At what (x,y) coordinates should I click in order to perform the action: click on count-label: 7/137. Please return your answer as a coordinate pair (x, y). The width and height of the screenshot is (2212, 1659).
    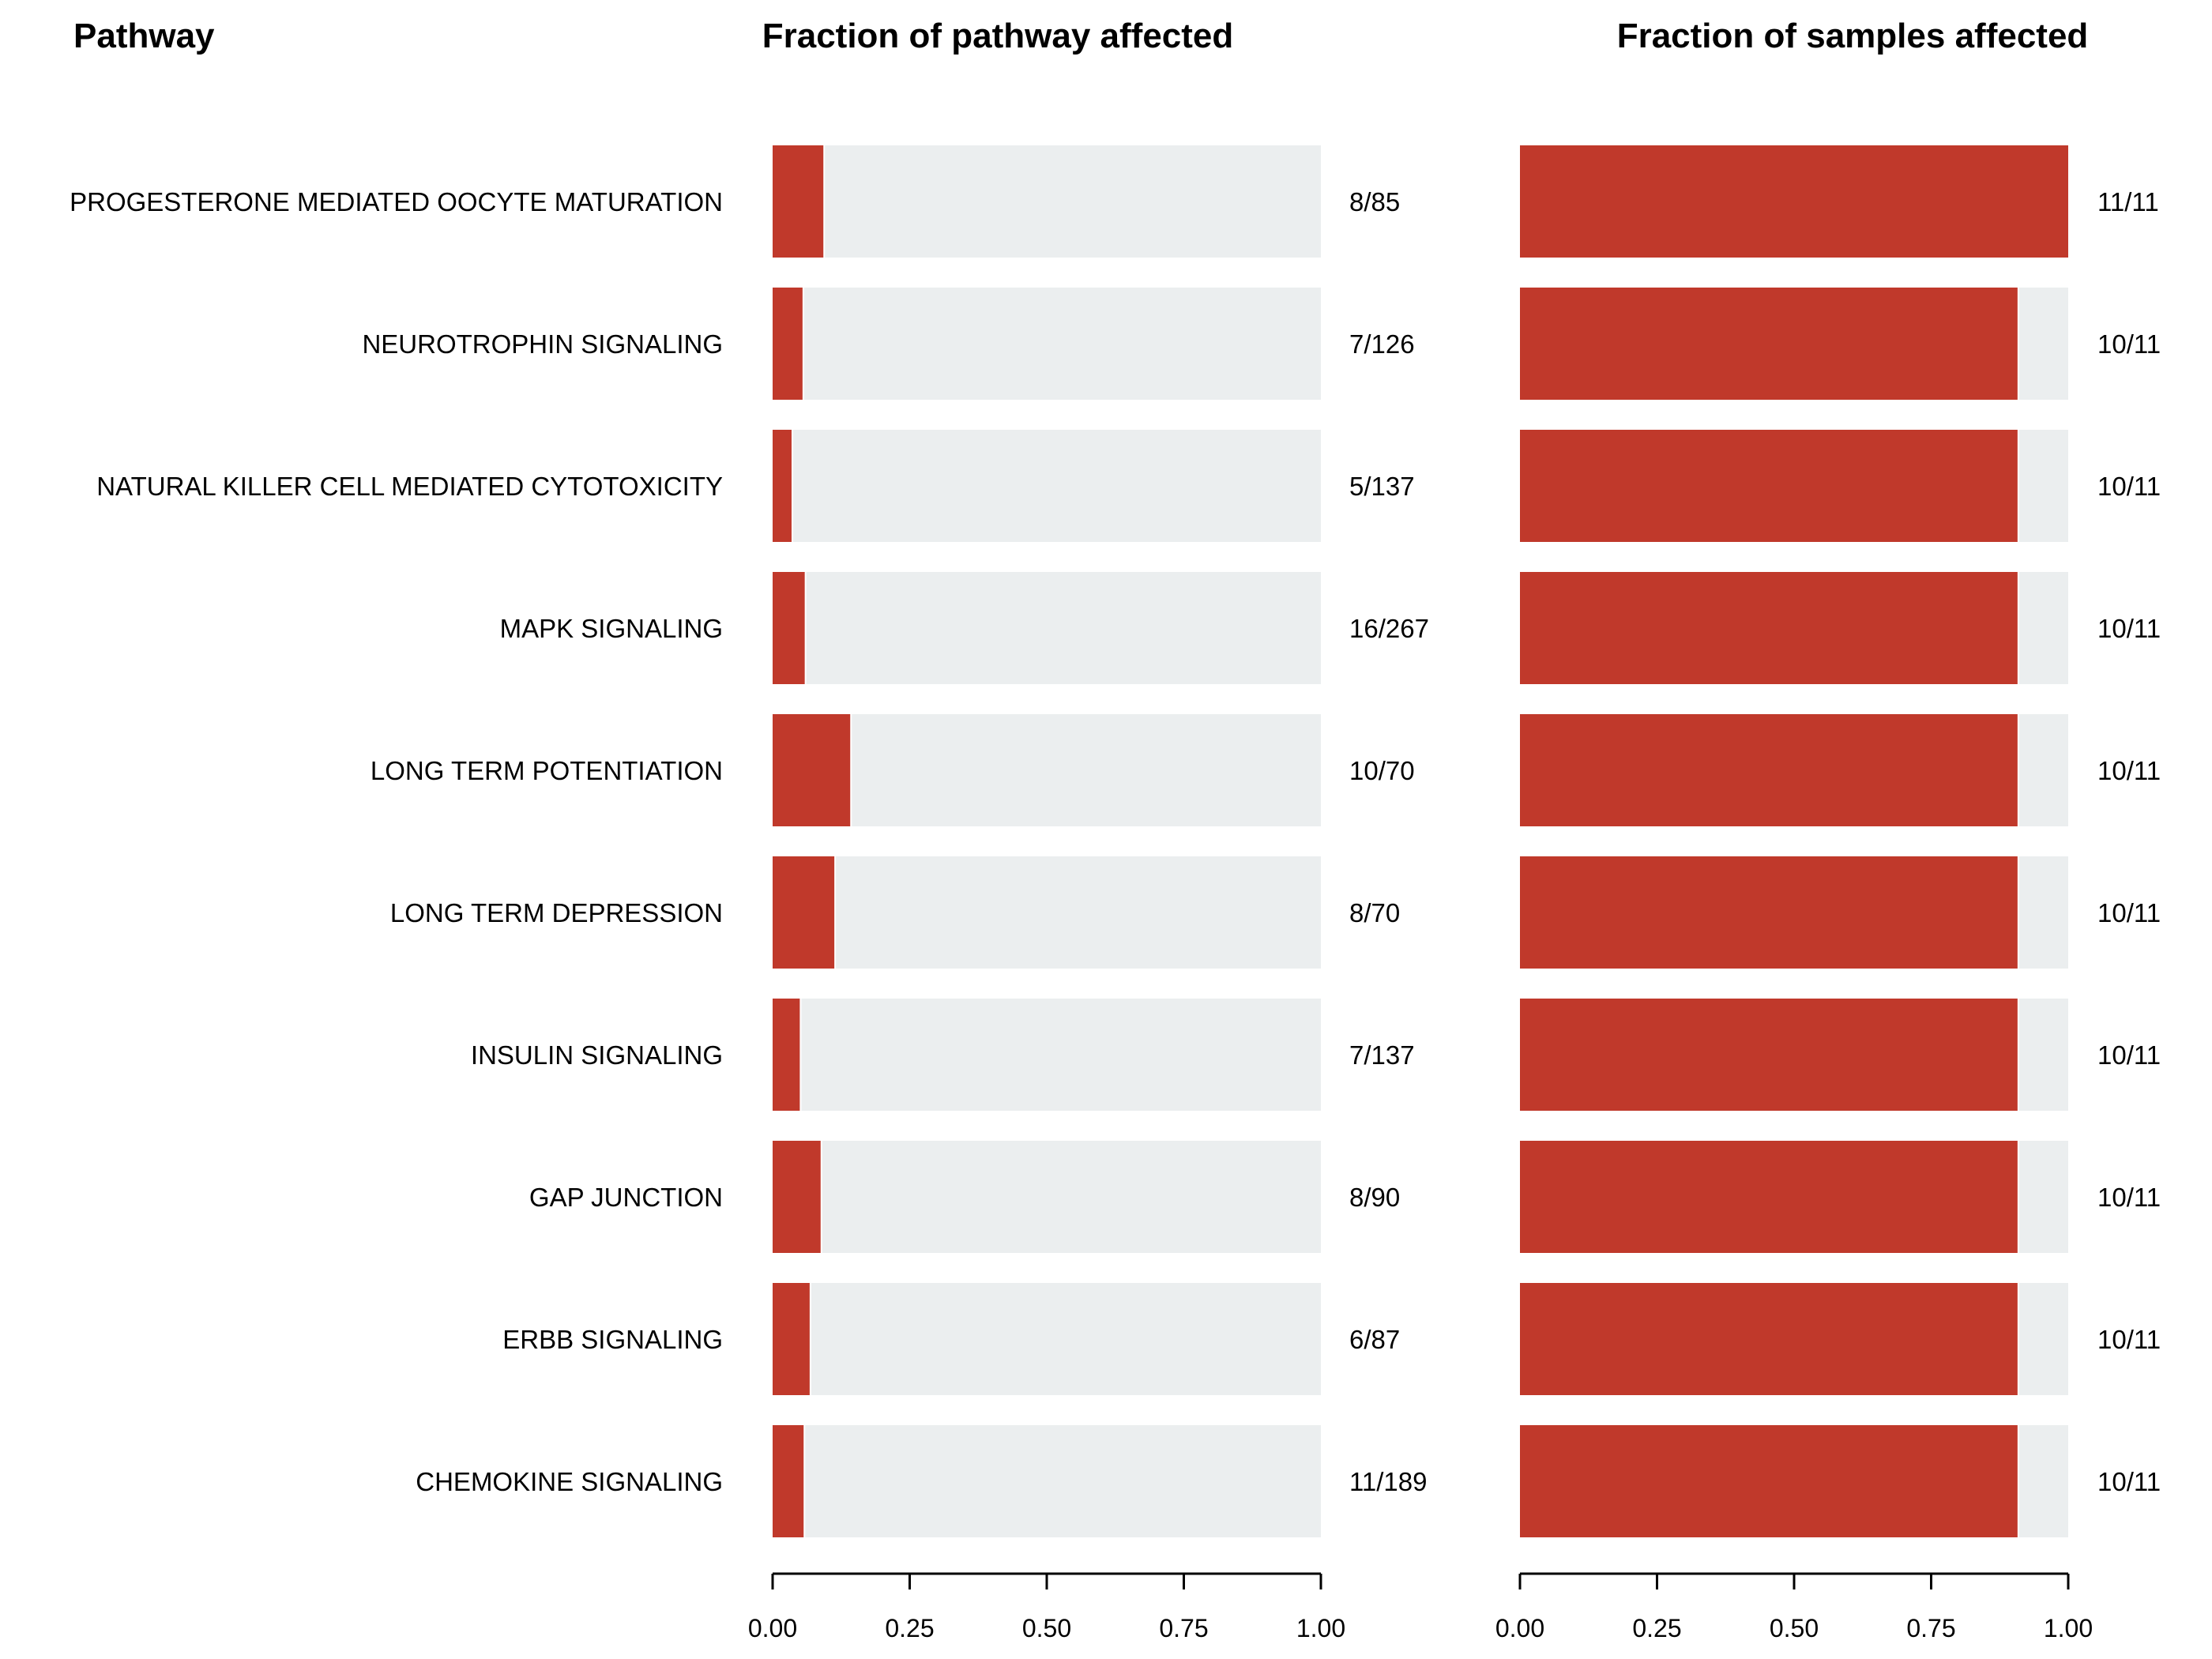
    Looking at the image, I should click on (1382, 1055).